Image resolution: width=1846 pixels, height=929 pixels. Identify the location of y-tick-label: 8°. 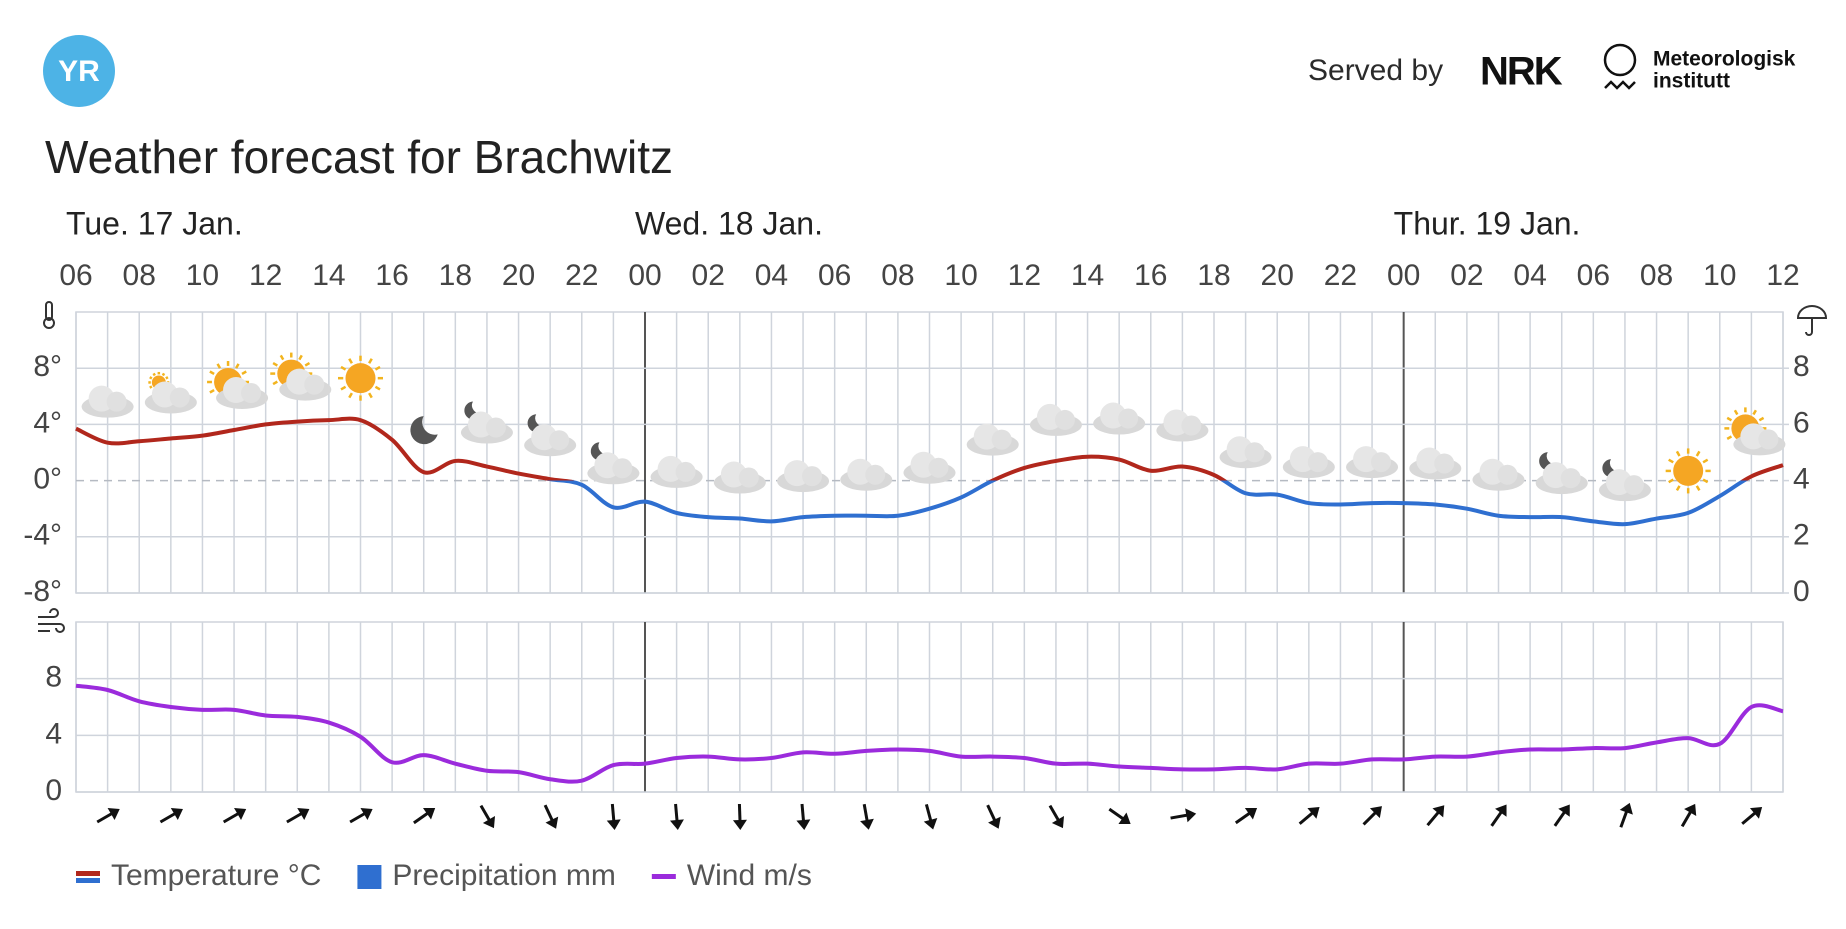
(47, 366).